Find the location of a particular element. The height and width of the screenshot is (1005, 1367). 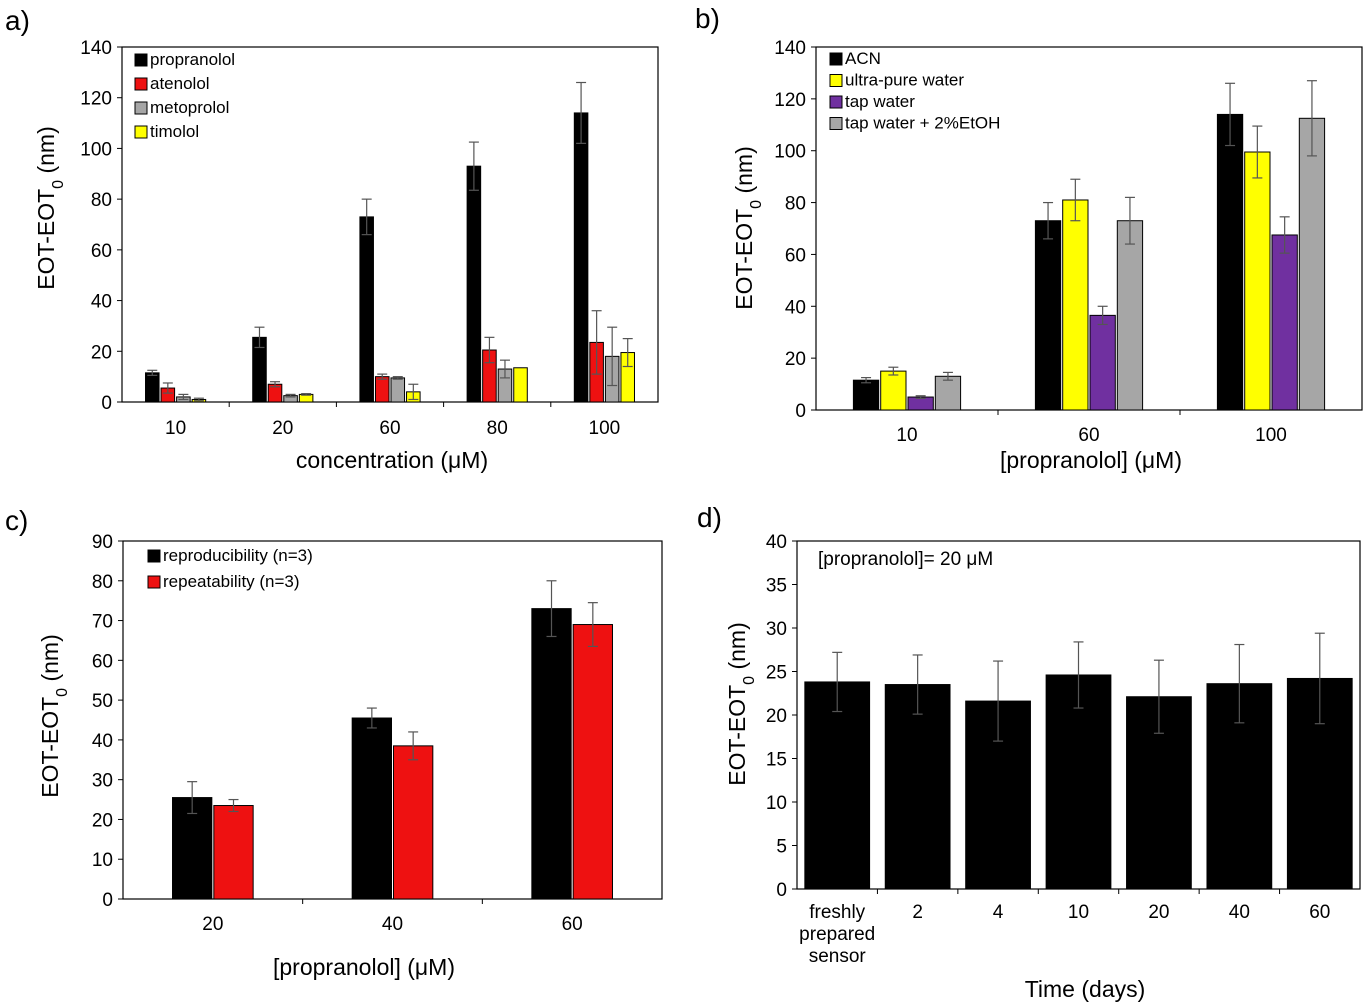

annotation: [propranolol]= 20 μM is located at coordinates (905, 559).